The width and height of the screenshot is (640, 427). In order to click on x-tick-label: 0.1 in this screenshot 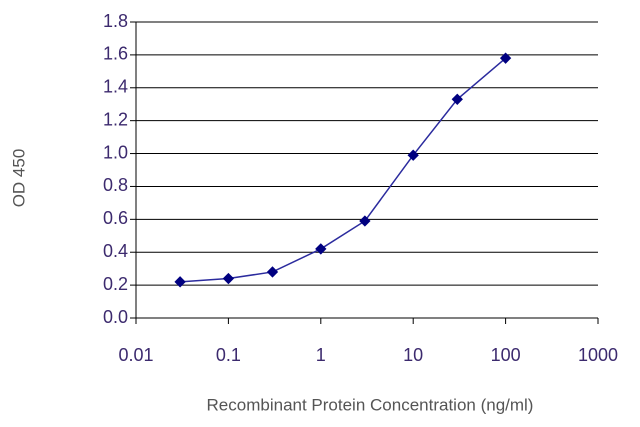, I will do `click(228, 355)`.